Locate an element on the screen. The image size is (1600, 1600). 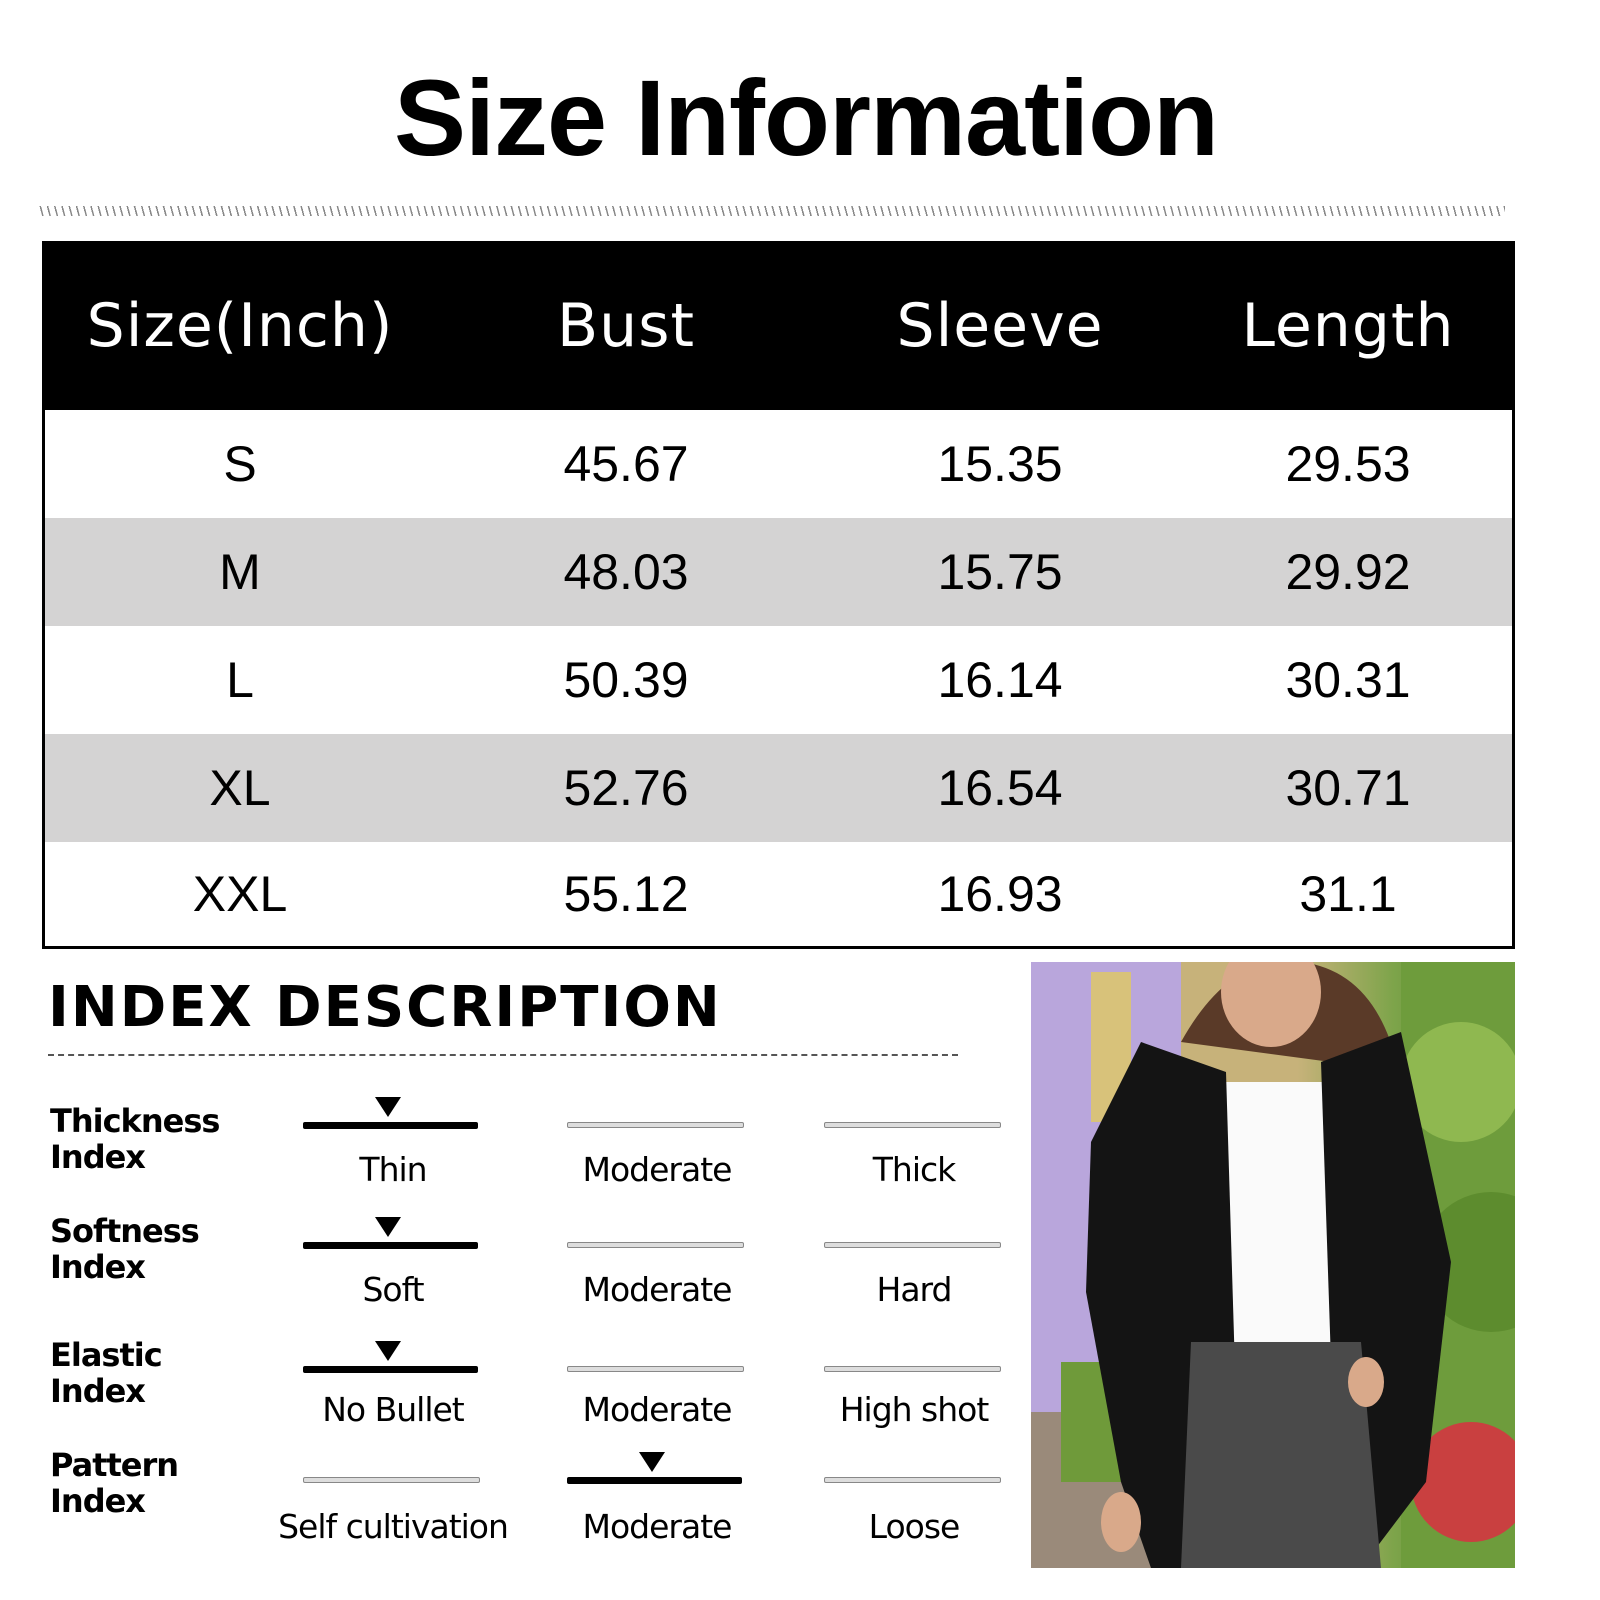
index-option: No Bullet is located at coordinates (393, 1409).